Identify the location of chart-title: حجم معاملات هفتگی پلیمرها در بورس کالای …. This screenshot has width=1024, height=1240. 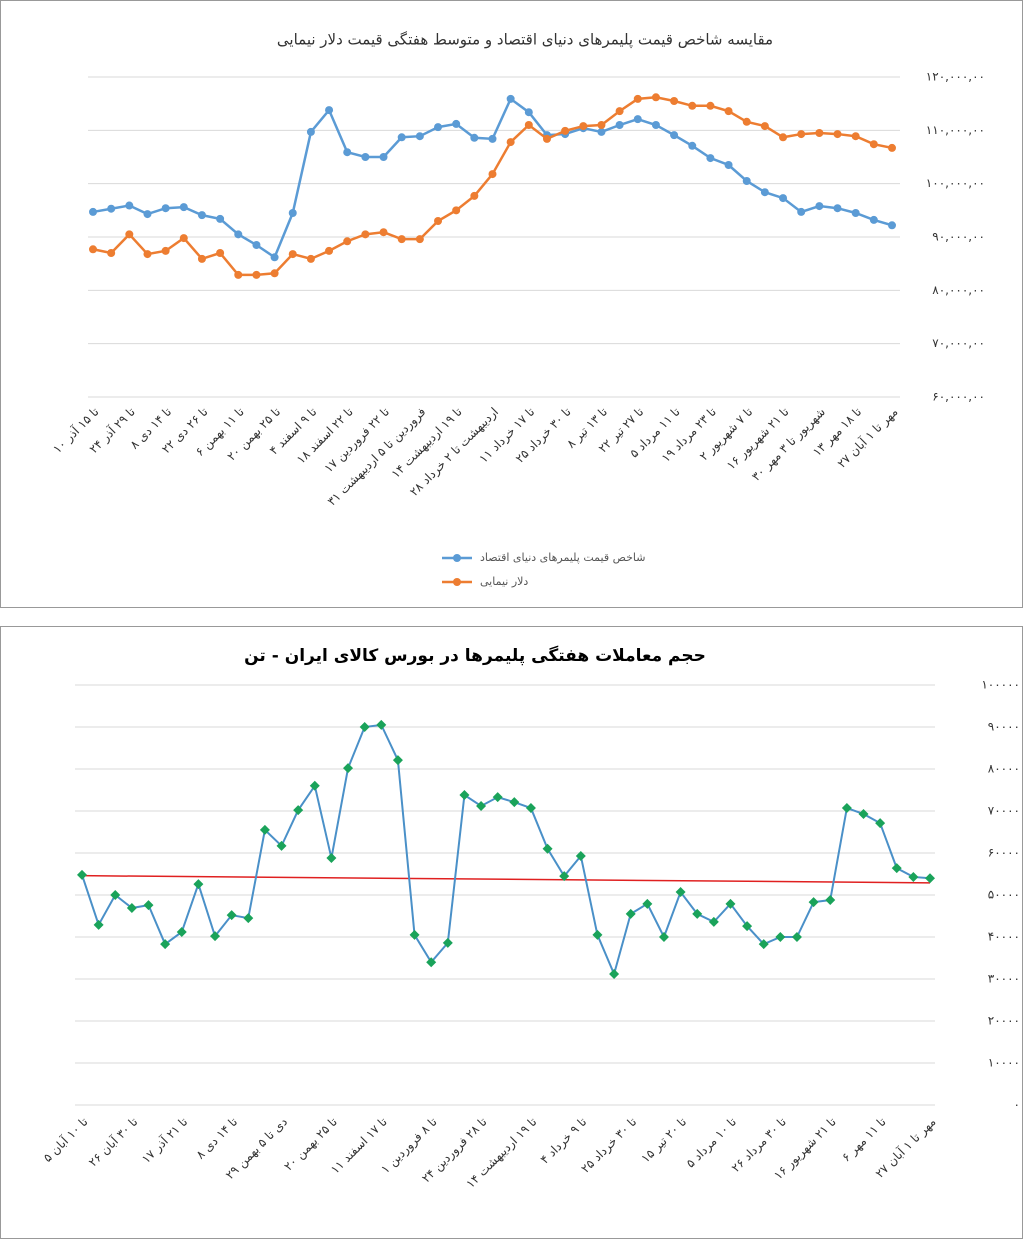
(475, 655).